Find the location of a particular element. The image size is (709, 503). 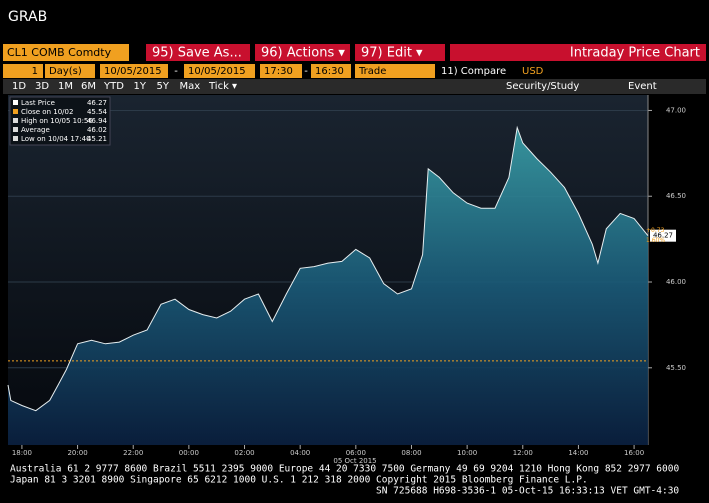

y-tick-label: 47.00 is located at coordinates (676, 110).